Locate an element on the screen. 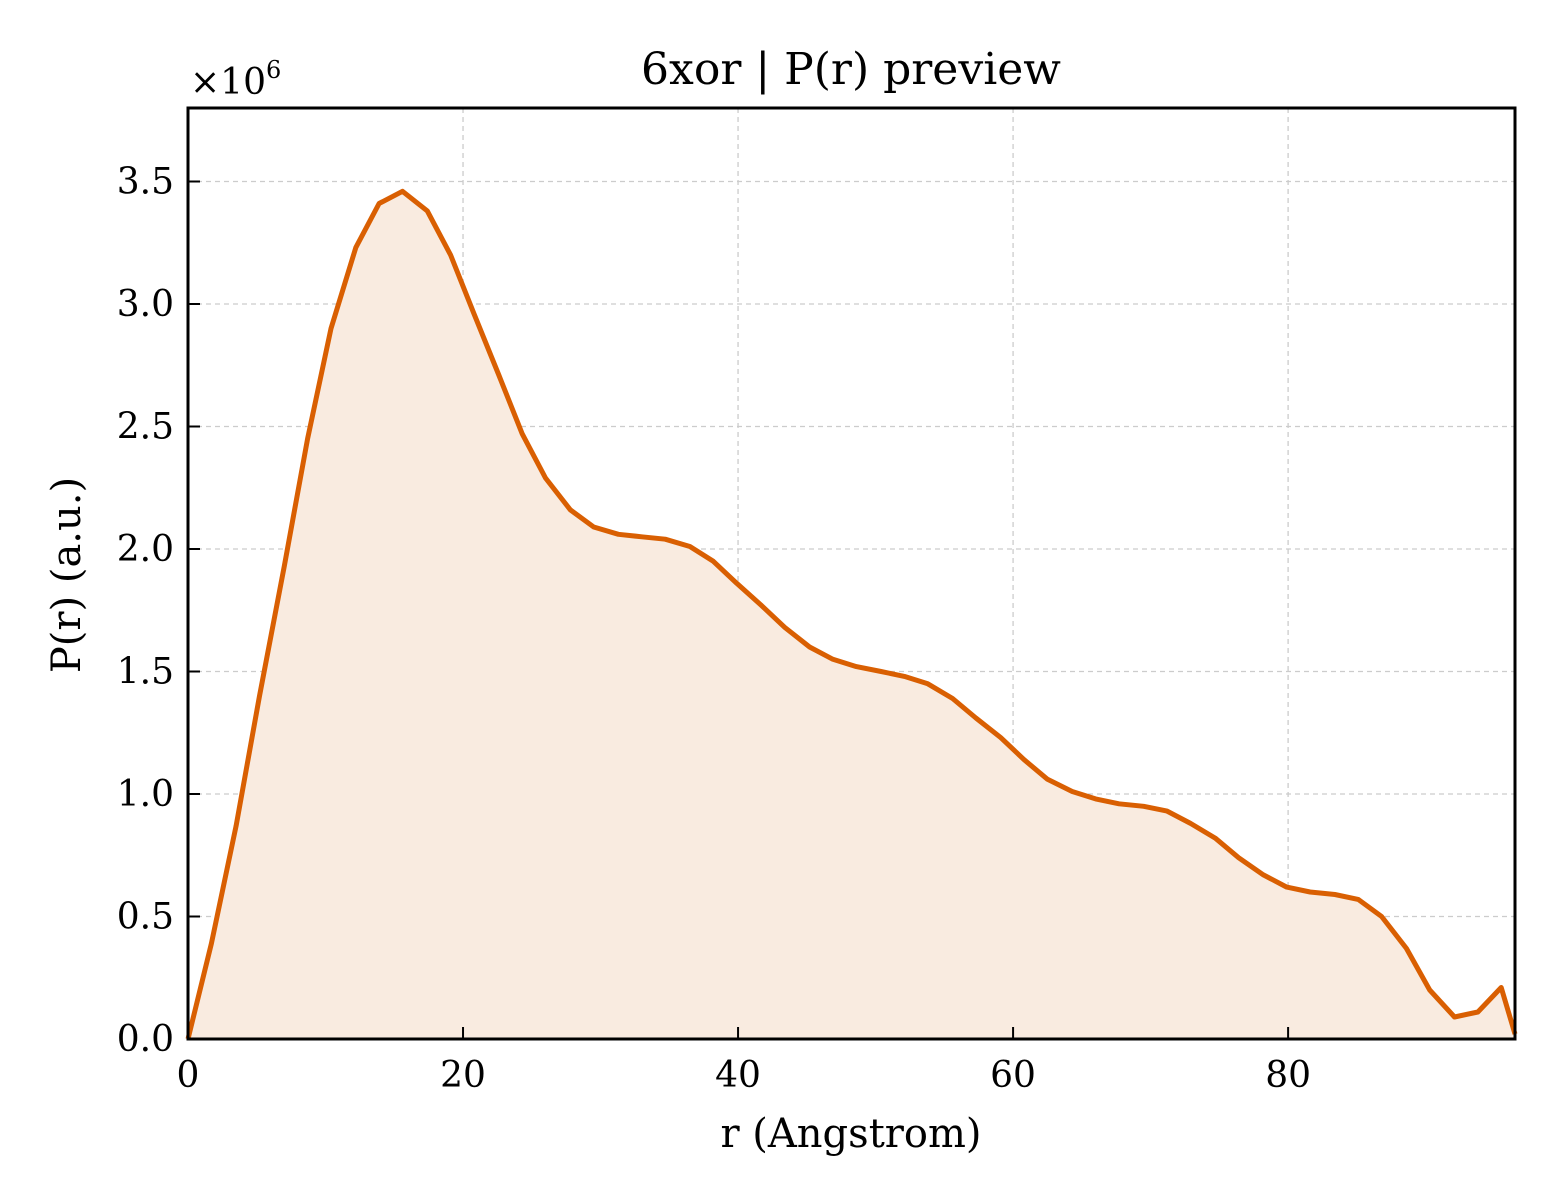 The image size is (1560, 1200). x-tick-label: 40 is located at coordinates (738, 1075).